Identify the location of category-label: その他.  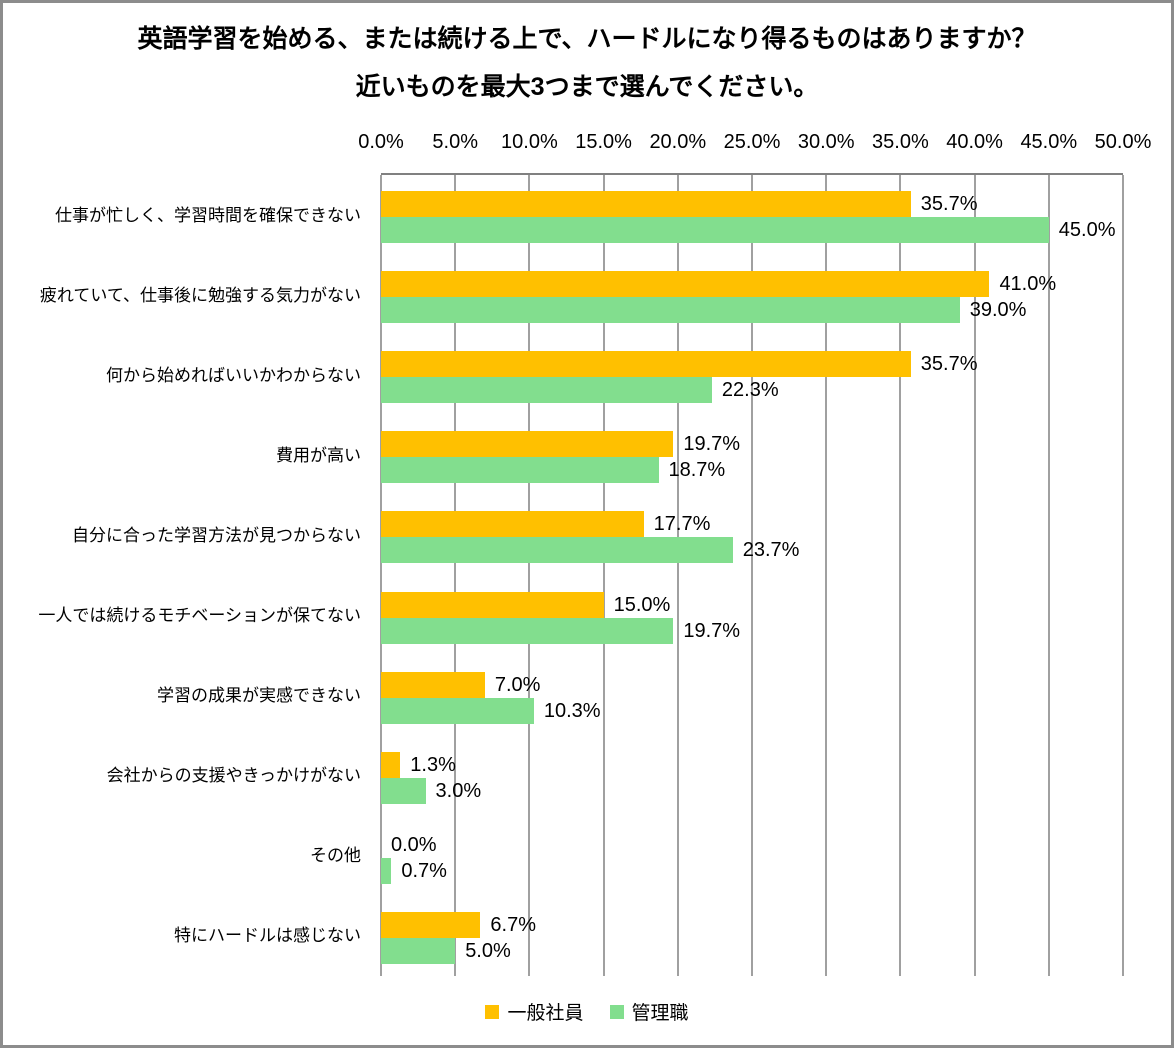
(335, 856).